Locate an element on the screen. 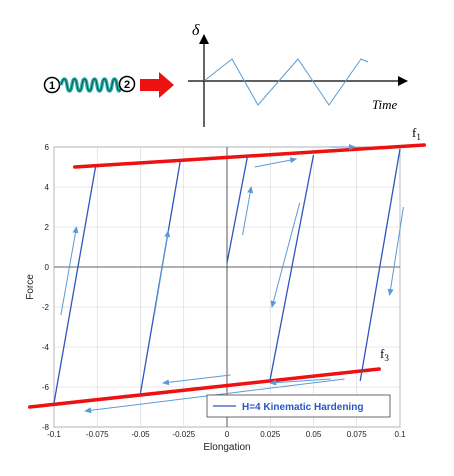  x-axis-label: Elongation is located at coordinates (226, 447).